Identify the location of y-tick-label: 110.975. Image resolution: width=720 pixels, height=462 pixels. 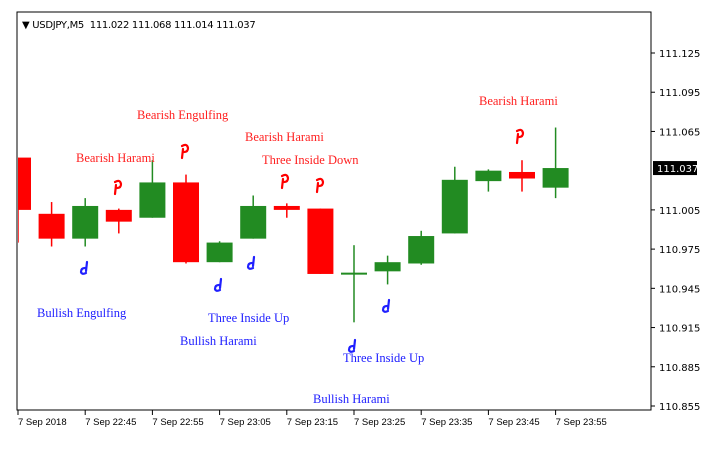
(679, 250).